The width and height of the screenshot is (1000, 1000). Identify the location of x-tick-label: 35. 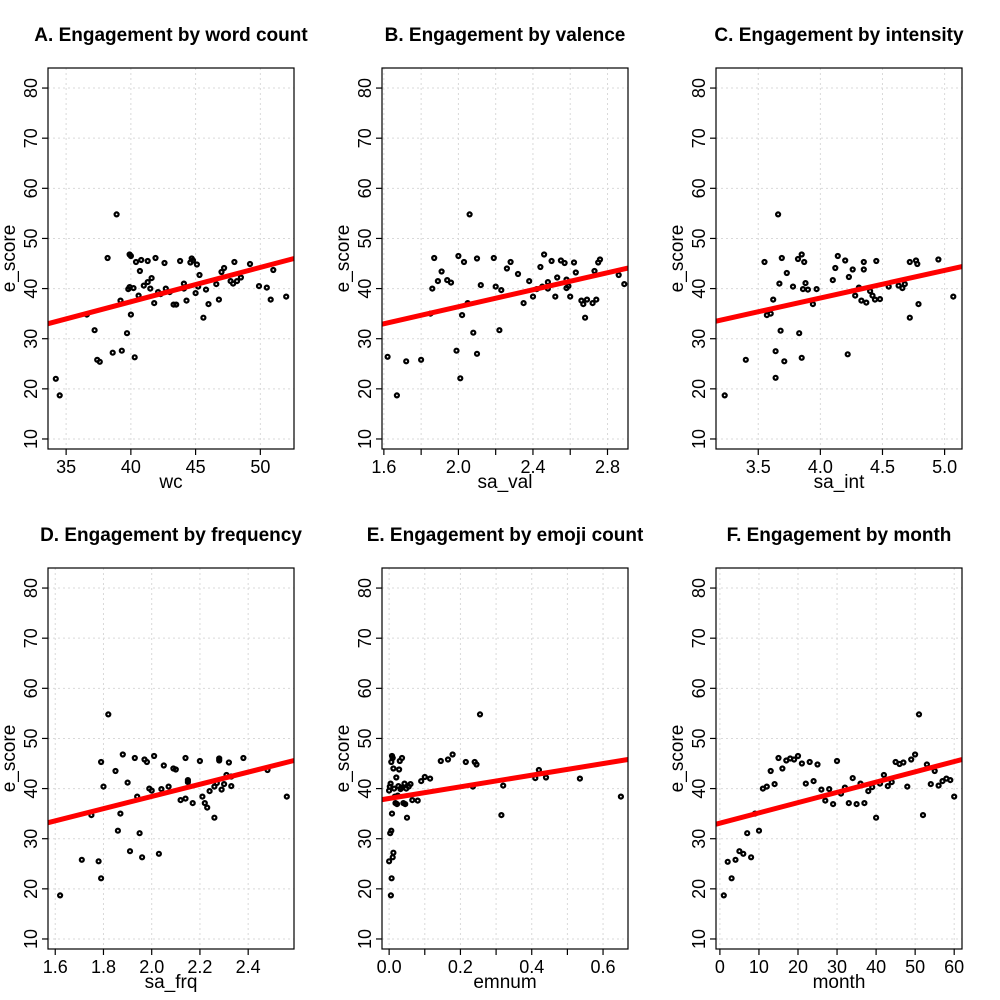
(66, 467).